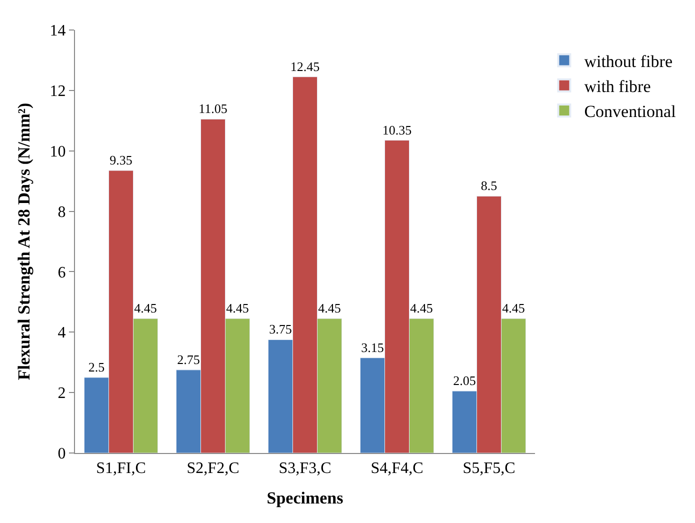  Describe the element at coordinates (372, 347) in the screenshot. I see `data-label: 3.15` at that location.